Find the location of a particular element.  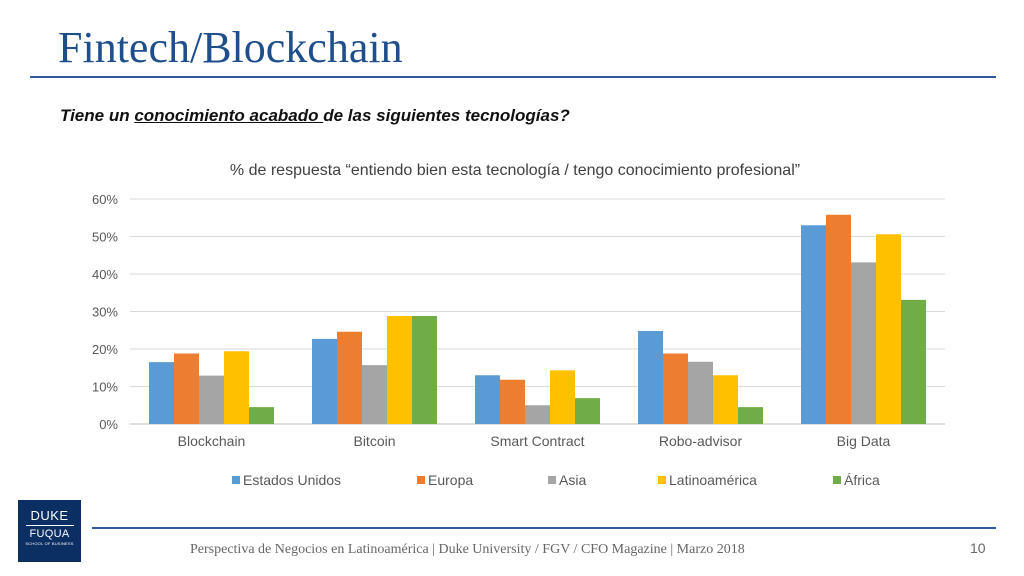

logo-text-fuqua: FUQUA is located at coordinates (49, 534).